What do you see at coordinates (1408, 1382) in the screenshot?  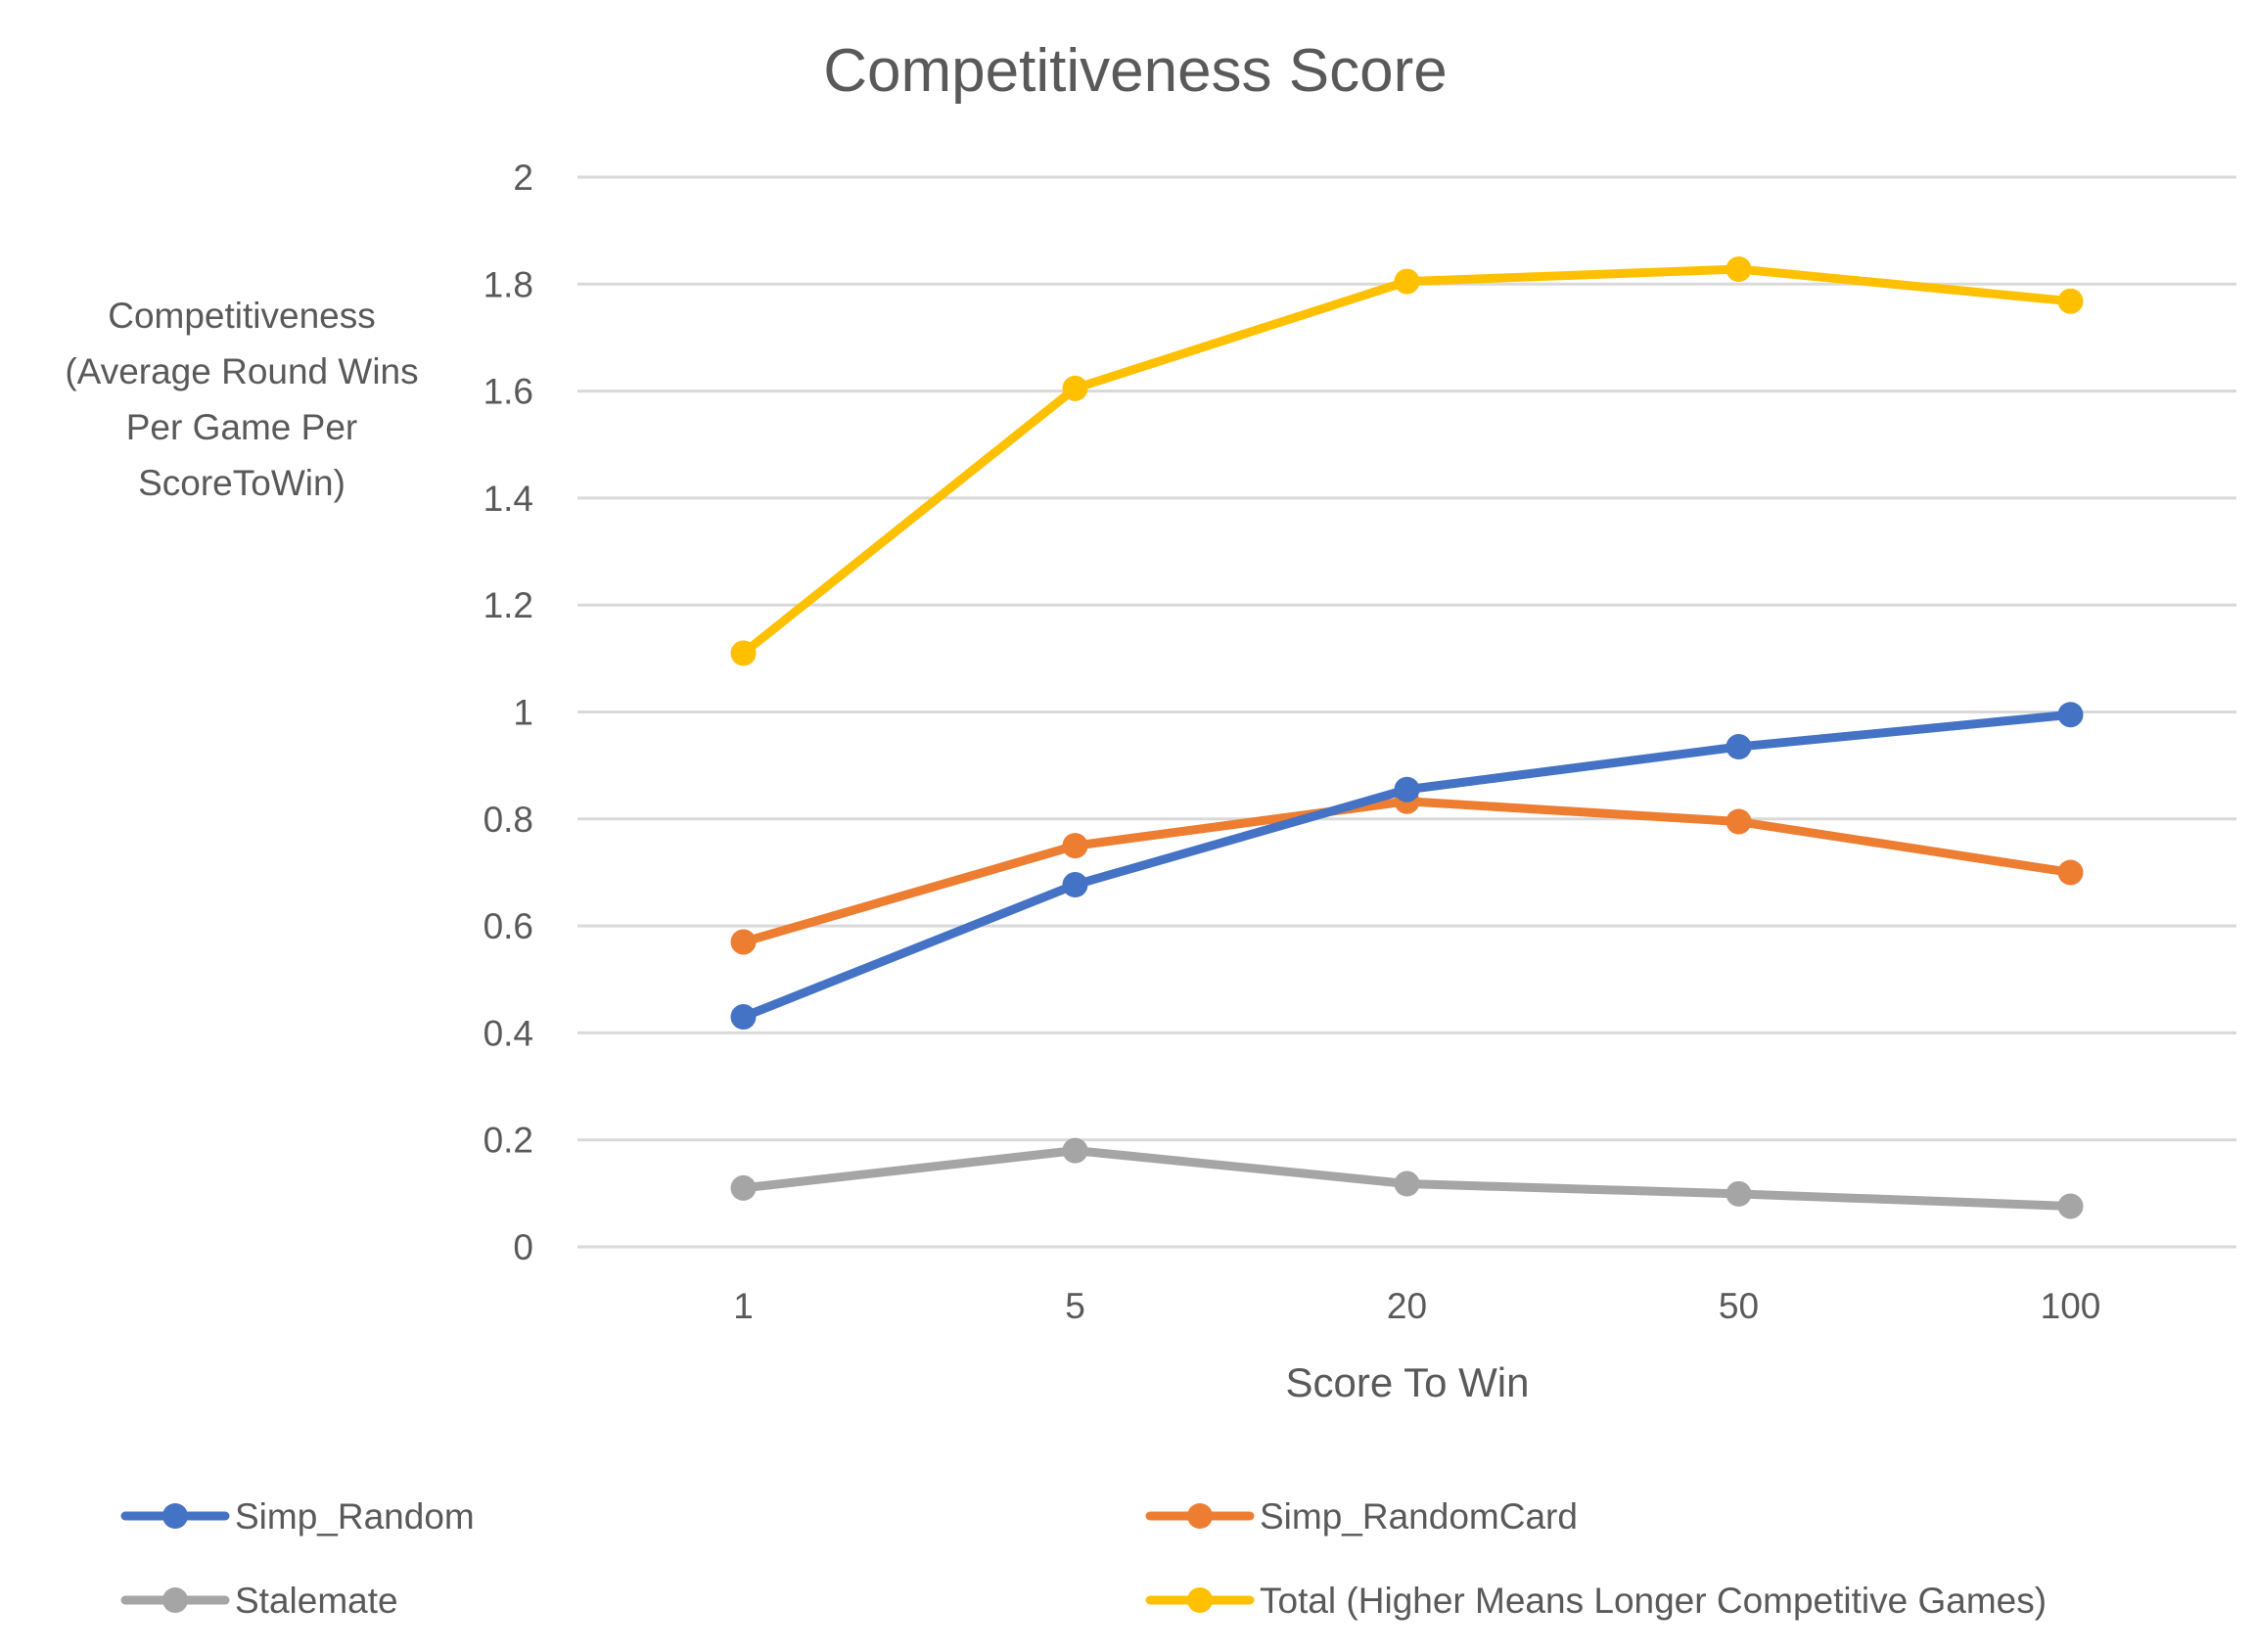 I see `x-axis-title: Score To Win` at bounding box center [1408, 1382].